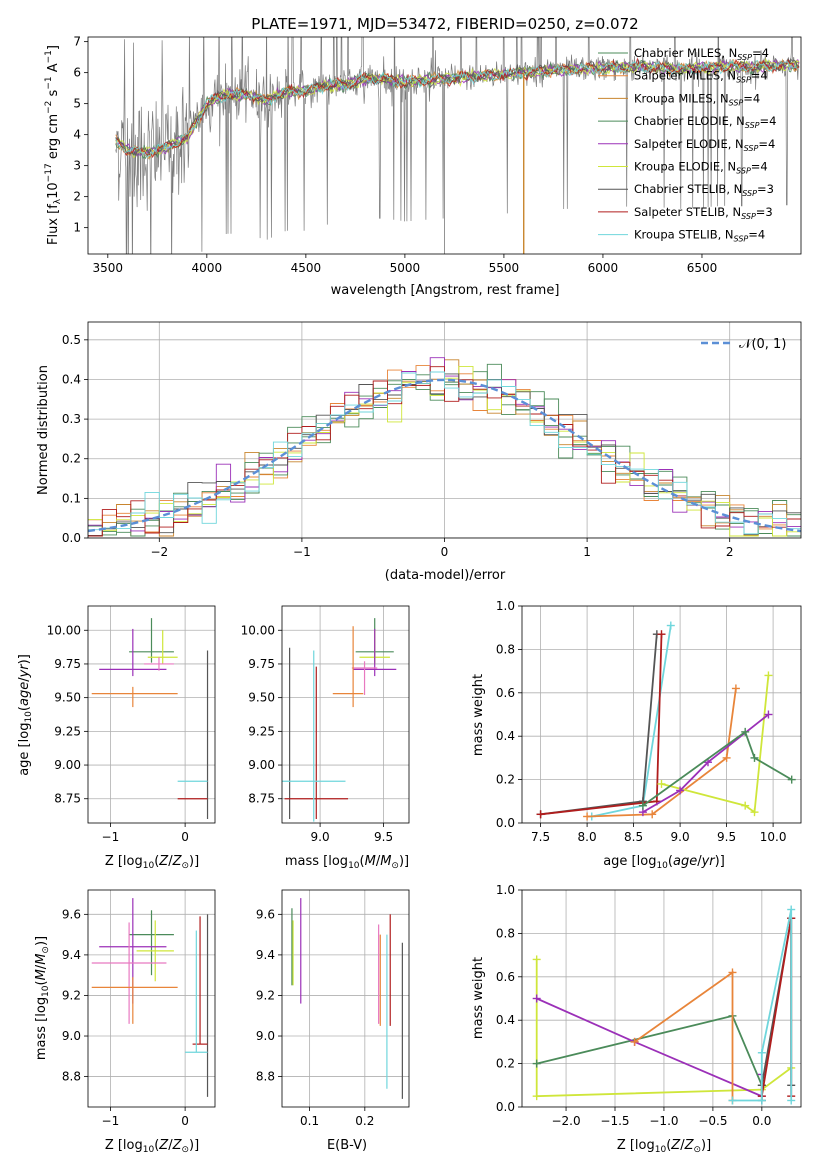 The width and height of the screenshot is (819, 1170). I want to click on legend-entry-2: Kroupa MILES, NSSP=4, so click(697, 99).